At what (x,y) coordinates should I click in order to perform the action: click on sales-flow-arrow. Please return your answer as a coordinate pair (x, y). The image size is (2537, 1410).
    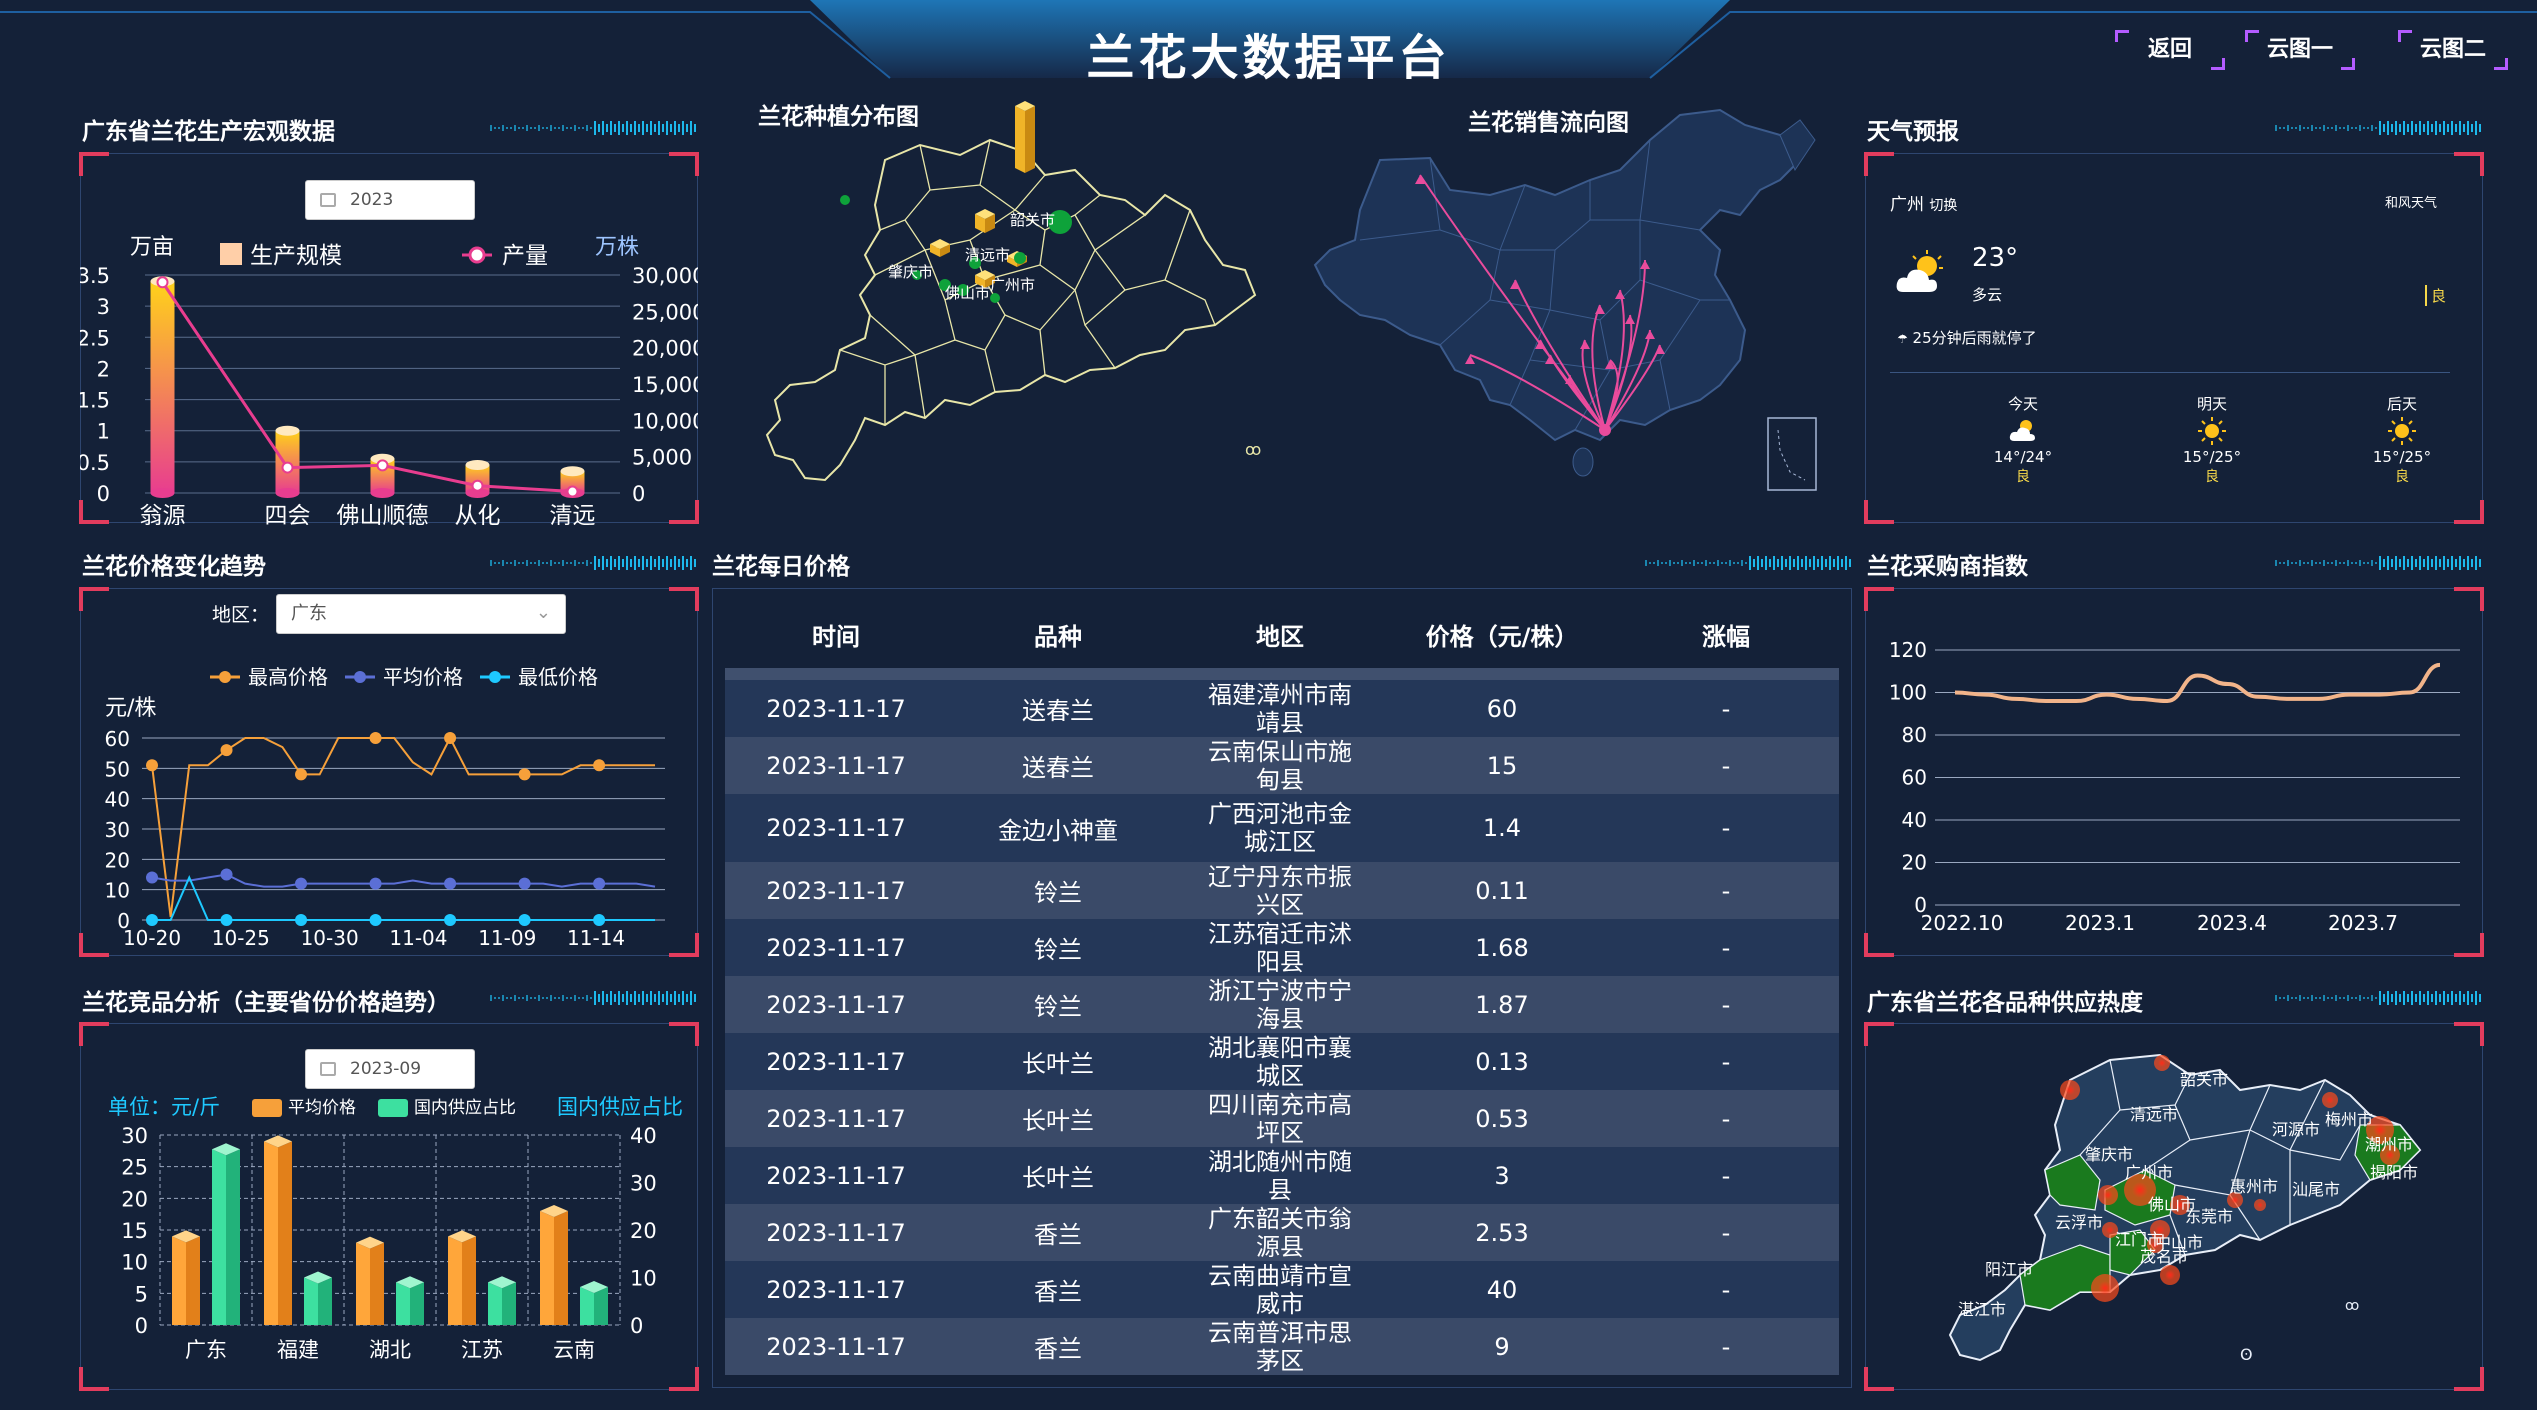
    Looking at the image, I should click on (1470, 359).